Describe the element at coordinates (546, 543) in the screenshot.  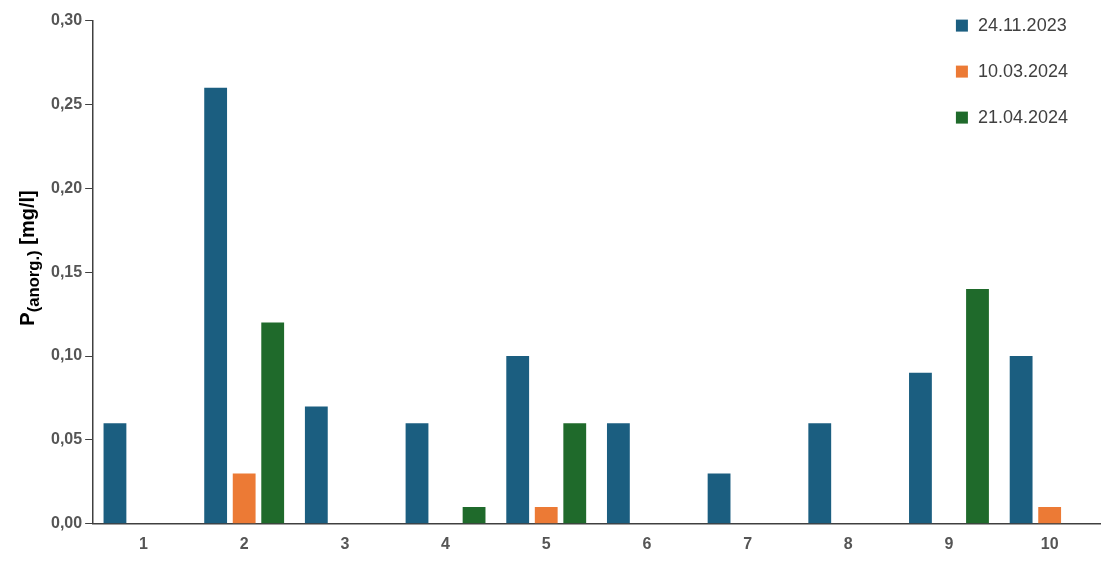
I see `x-tick-label: 5` at that location.